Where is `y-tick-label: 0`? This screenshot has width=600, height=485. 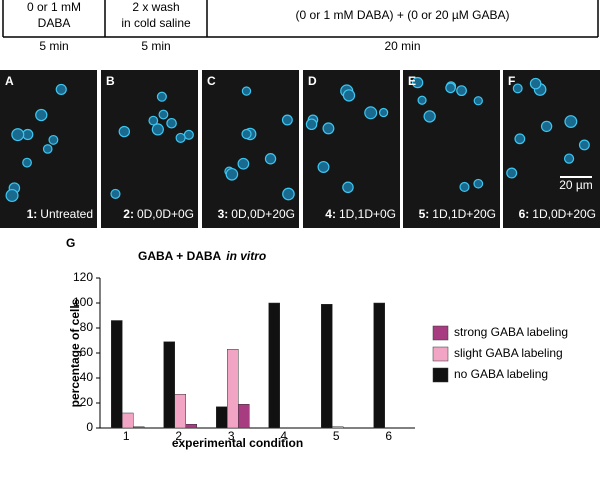 y-tick-label: 0 is located at coordinates (89, 427).